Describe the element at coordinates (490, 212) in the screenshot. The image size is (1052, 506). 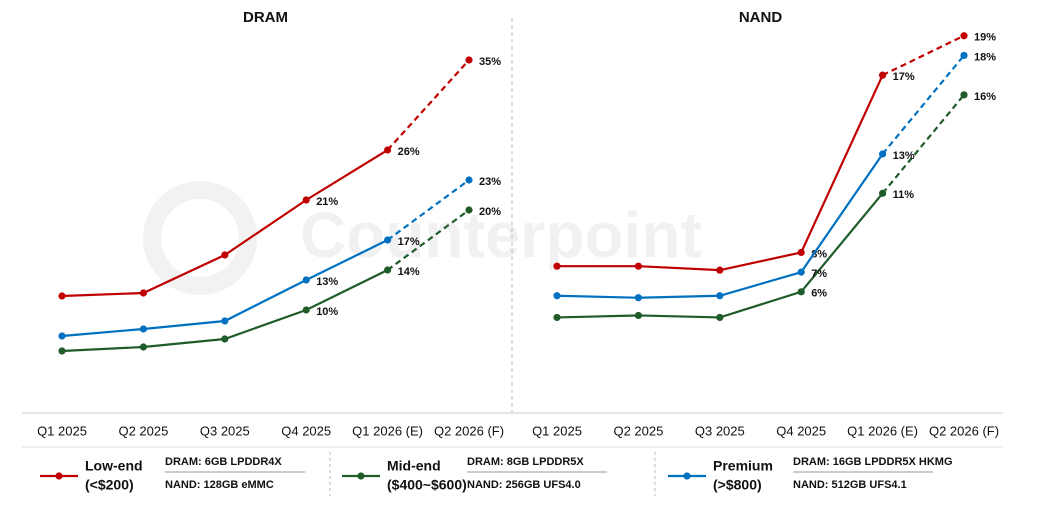
I see `value-label: 20%` at that location.